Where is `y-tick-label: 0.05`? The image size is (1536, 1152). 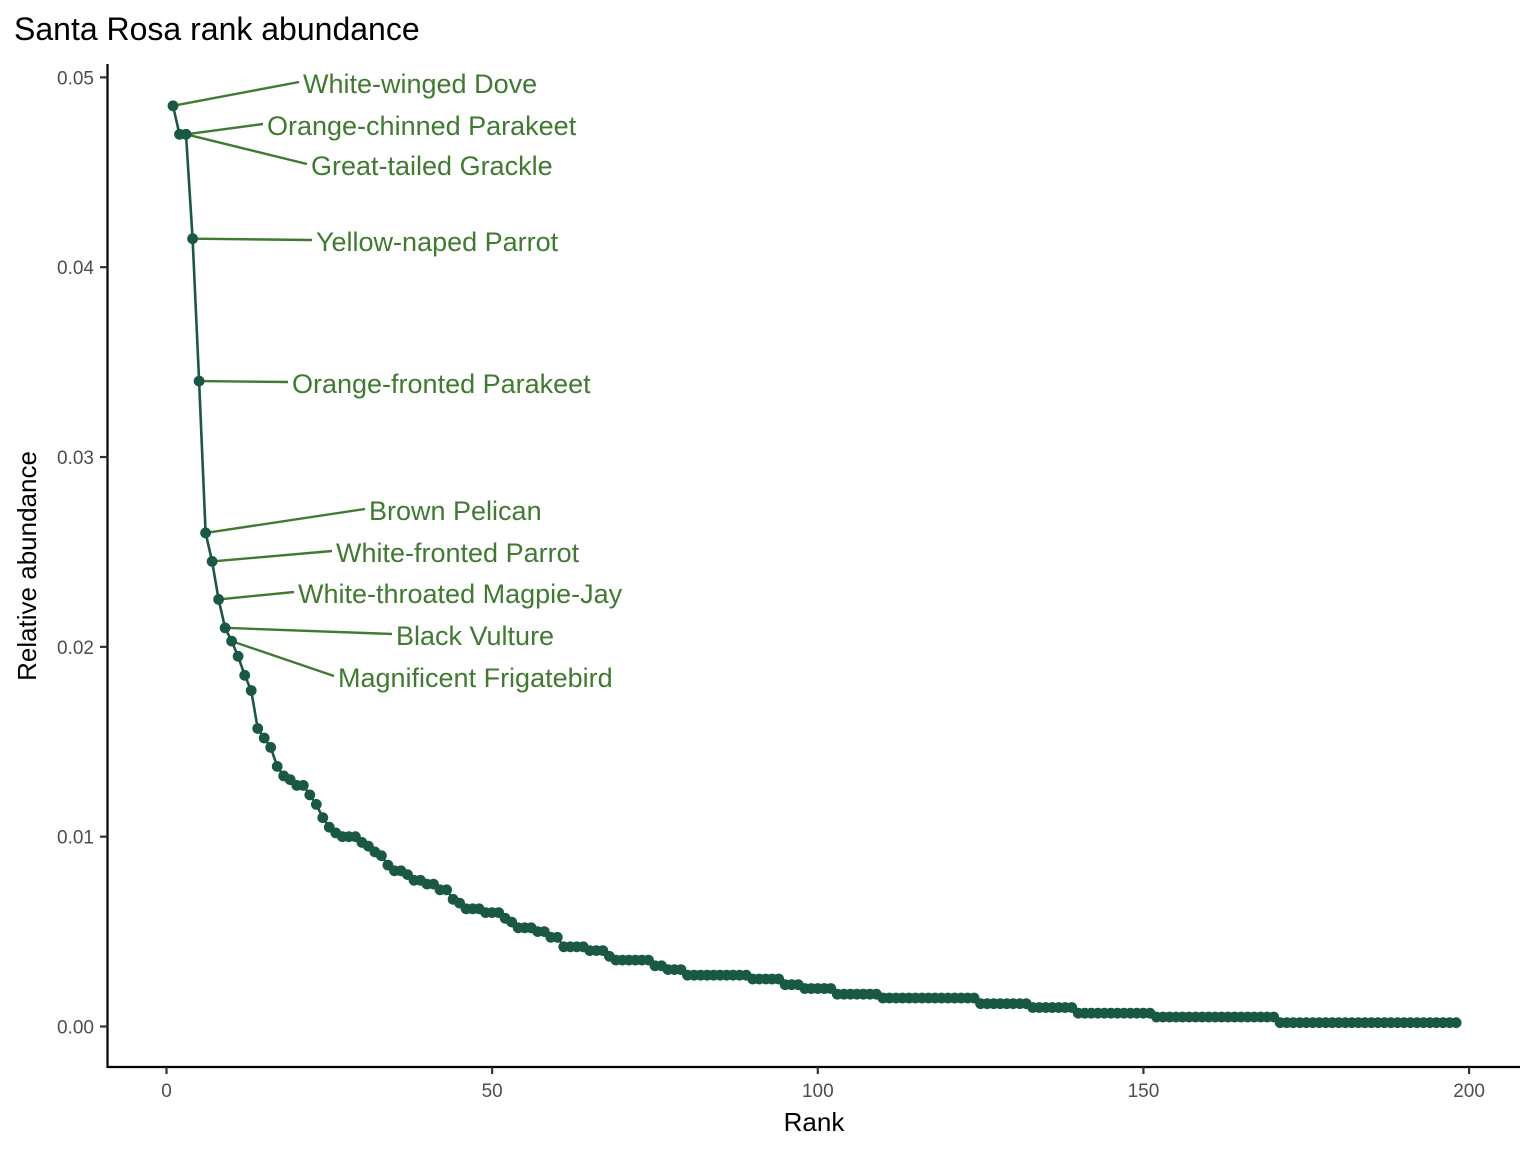
y-tick-label: 0.05 is located at coordinates (75, 78).